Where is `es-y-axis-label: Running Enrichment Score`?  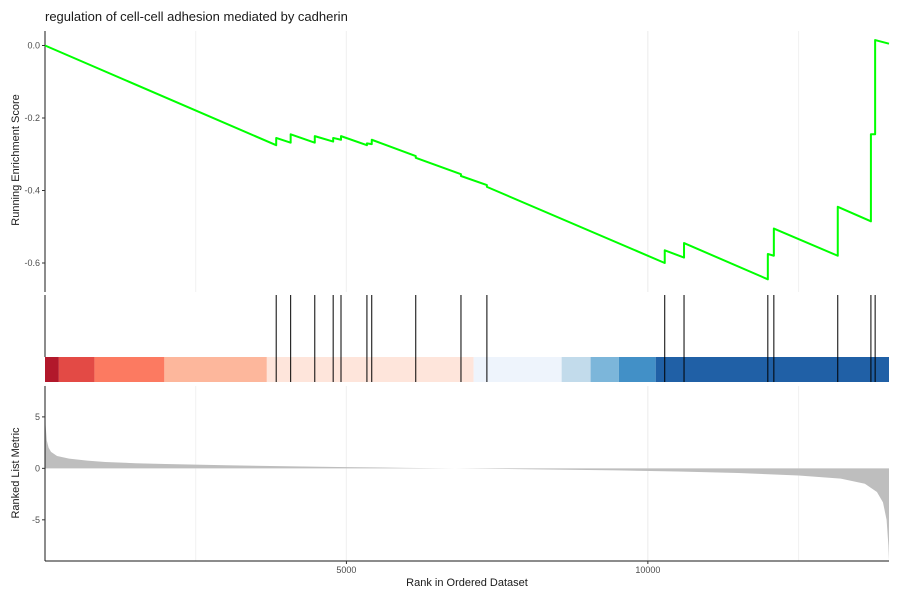 es-y-axis-label: Running Enrichment Score is located at coordinates (16, 159).